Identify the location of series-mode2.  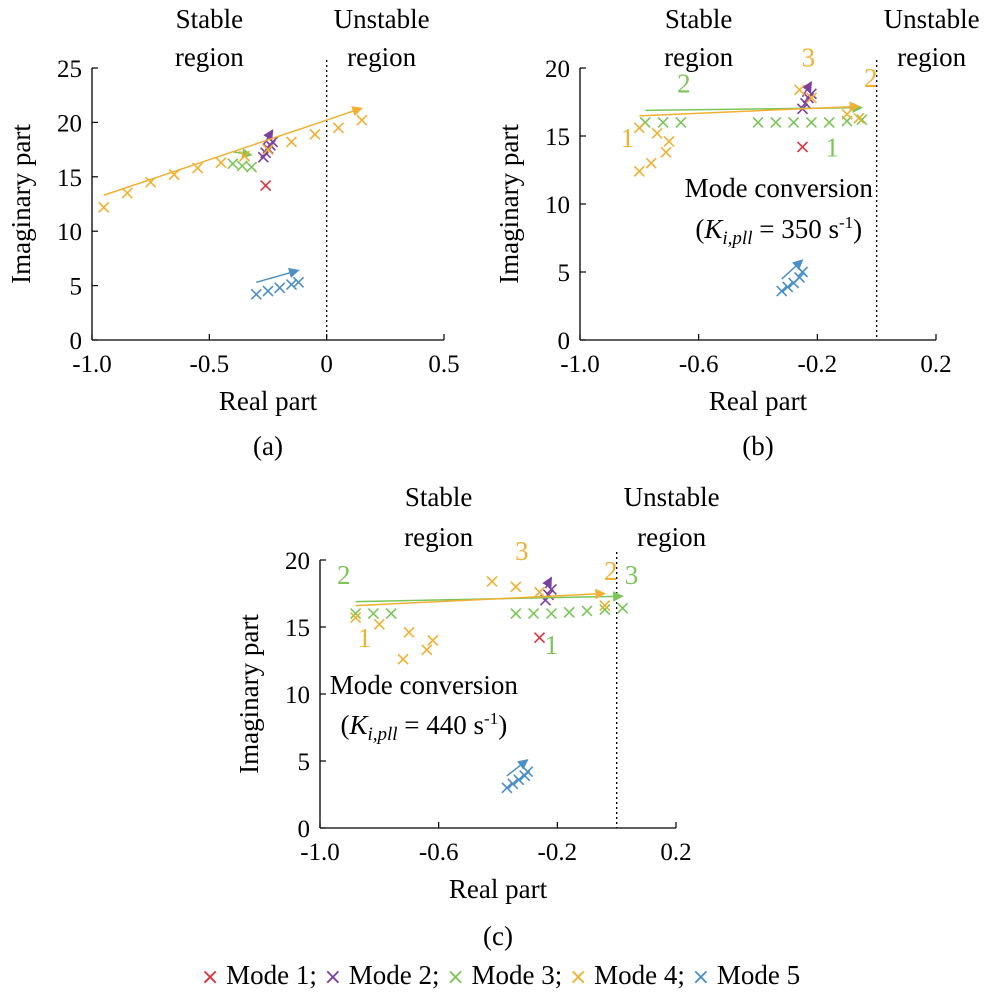
(268, 146).